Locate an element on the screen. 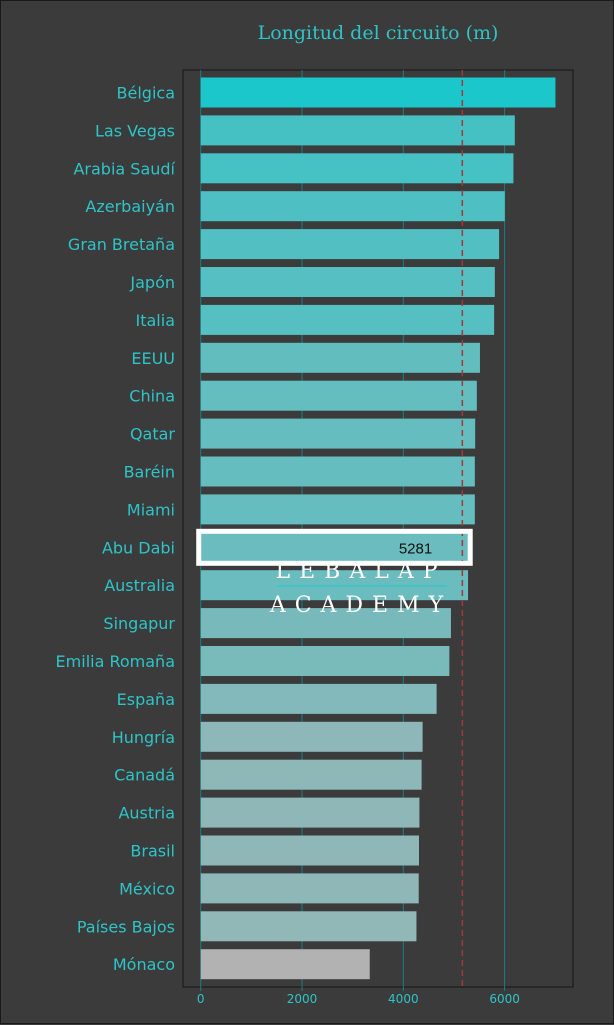 This screenshot has height=1025, width=614. category-label: Singapur is located at coordinates (139, 623).